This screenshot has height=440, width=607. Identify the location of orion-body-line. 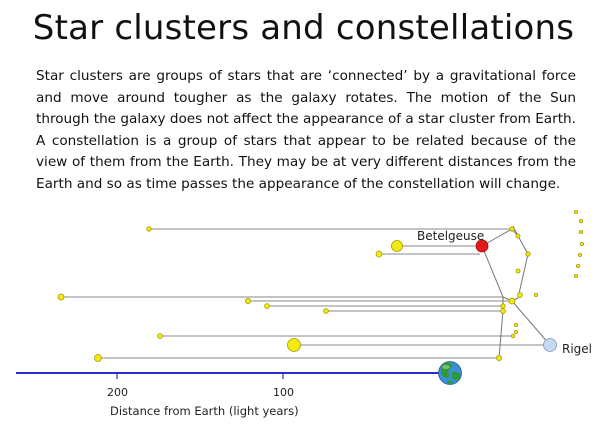
(500, 273).